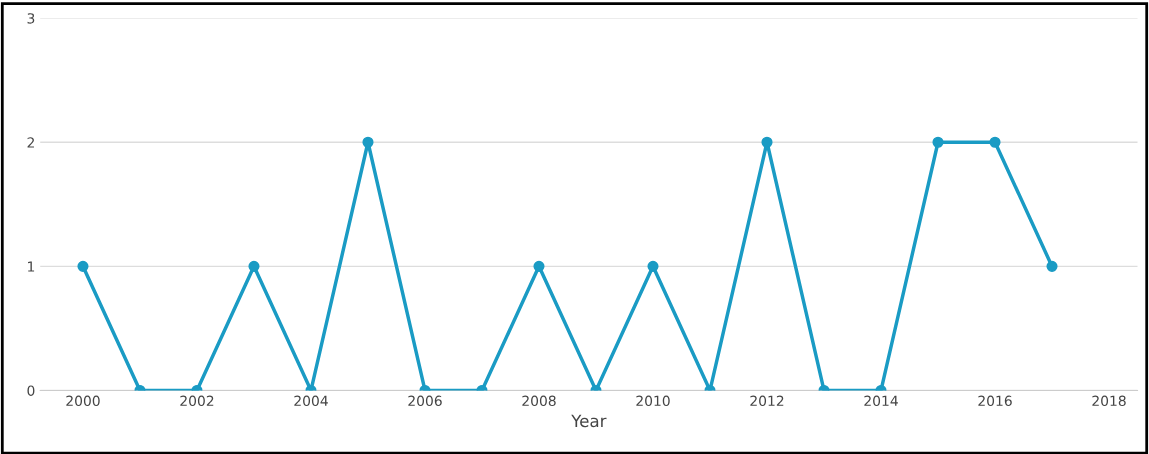  I want to click on y-tick-label: 3, so click(31, 18).